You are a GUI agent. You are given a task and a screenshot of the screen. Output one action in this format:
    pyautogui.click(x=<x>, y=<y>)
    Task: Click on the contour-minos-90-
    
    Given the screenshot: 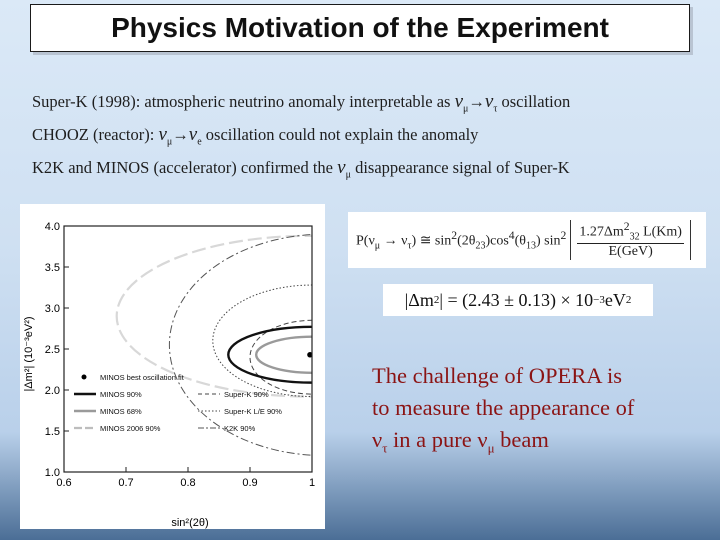 What is the action you would take?
    pyautogui.click(x=269, y=354)
    